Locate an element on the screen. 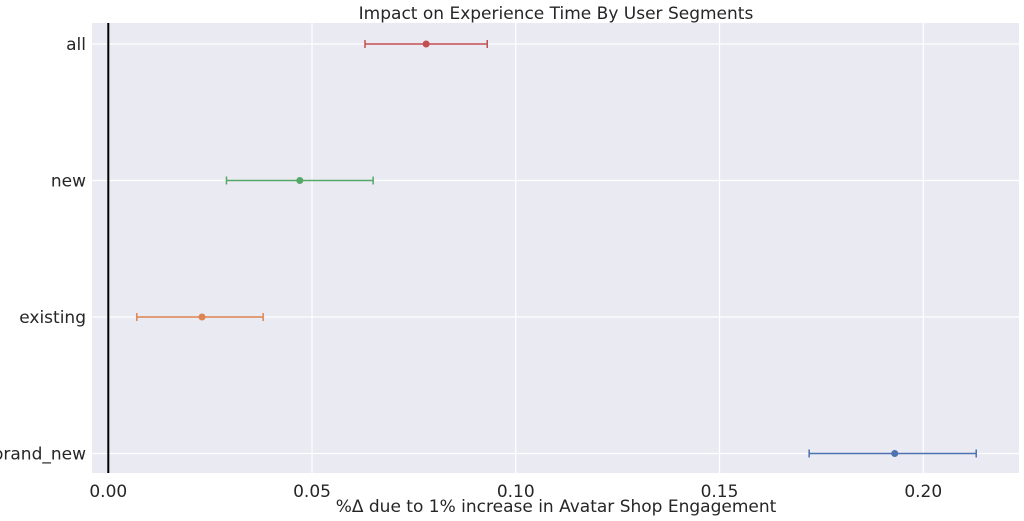 Image resolution: width=1024 pixels, height=521 pixels. y-tick-label: brand_new is located at coordinates (43, 455).